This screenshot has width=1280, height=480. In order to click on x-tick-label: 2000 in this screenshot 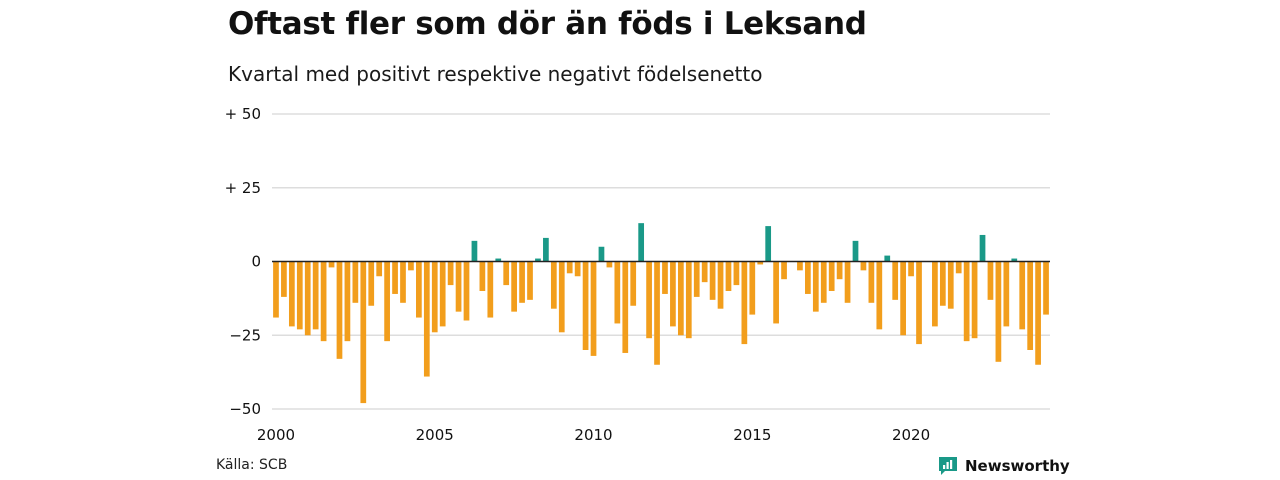, I will do `click(276, 435)`.